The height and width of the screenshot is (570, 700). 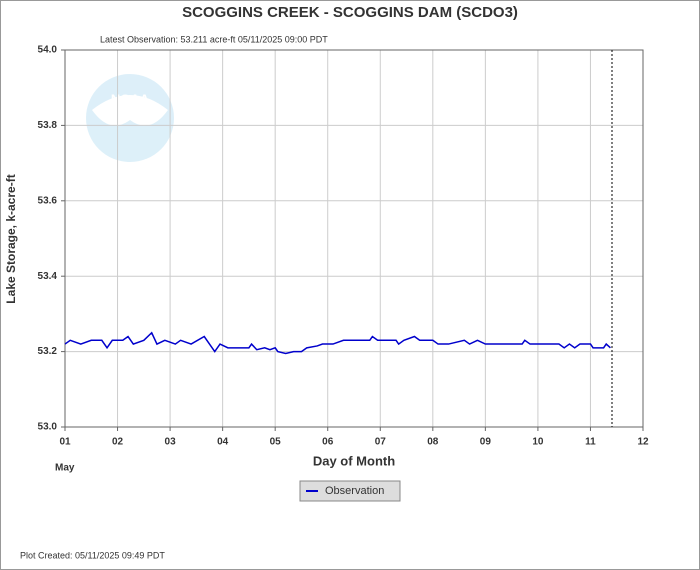 What do you see at coordinates (171, 442) in the screenshot?
I see `x-tick-label: 03` at bounding box center [171, 442].